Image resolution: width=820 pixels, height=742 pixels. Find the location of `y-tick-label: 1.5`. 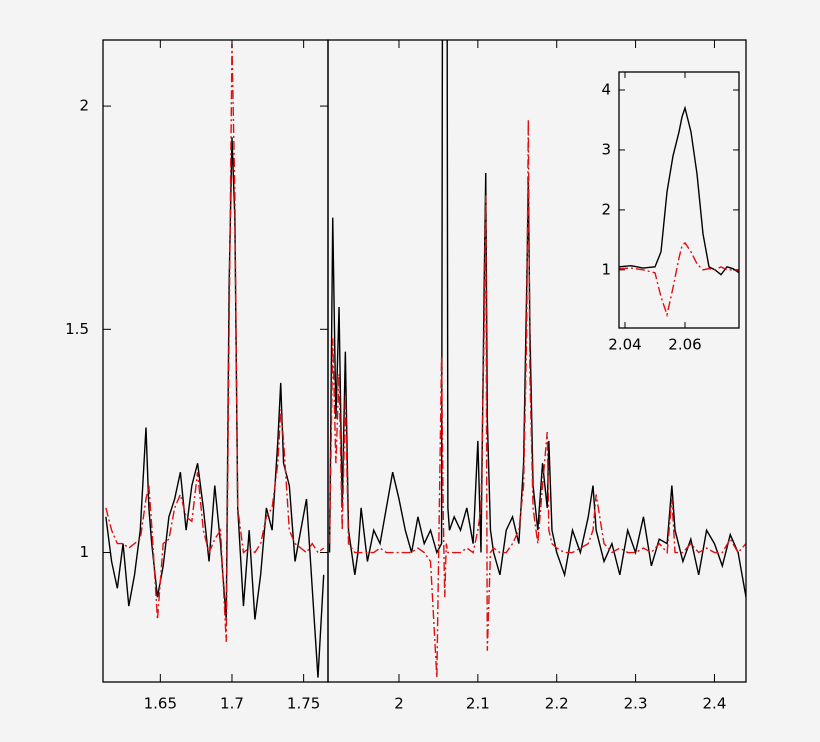

y-tick-label: 1.5 is located at coordinates (77, 329).